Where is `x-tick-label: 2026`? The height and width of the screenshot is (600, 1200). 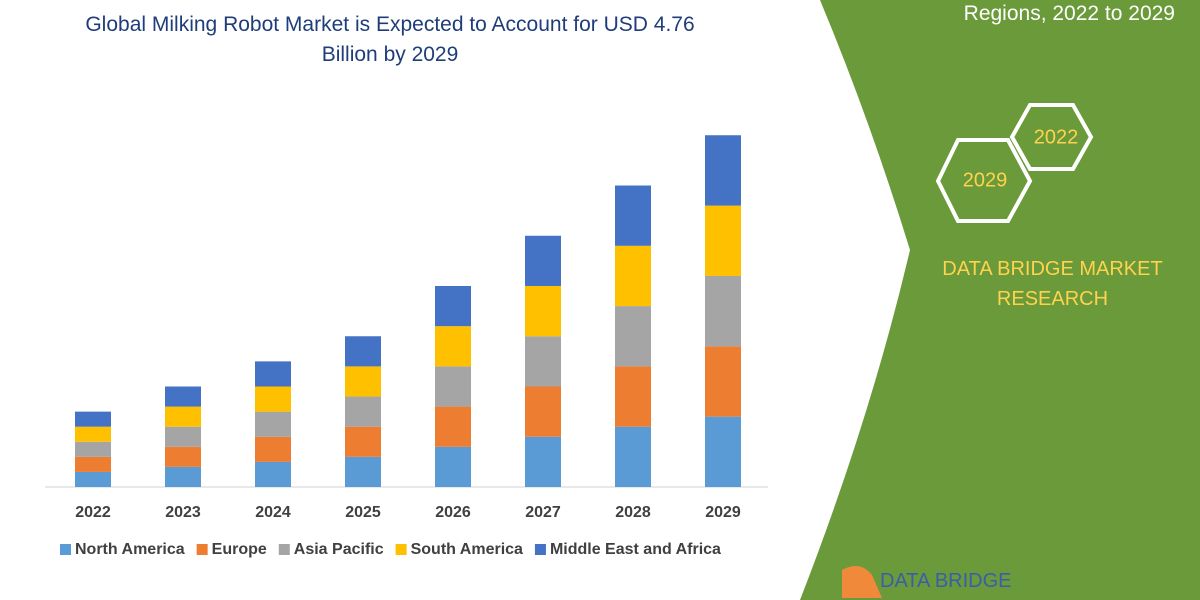 x-tick-label: 2026 is located at coordinates (453, 512).